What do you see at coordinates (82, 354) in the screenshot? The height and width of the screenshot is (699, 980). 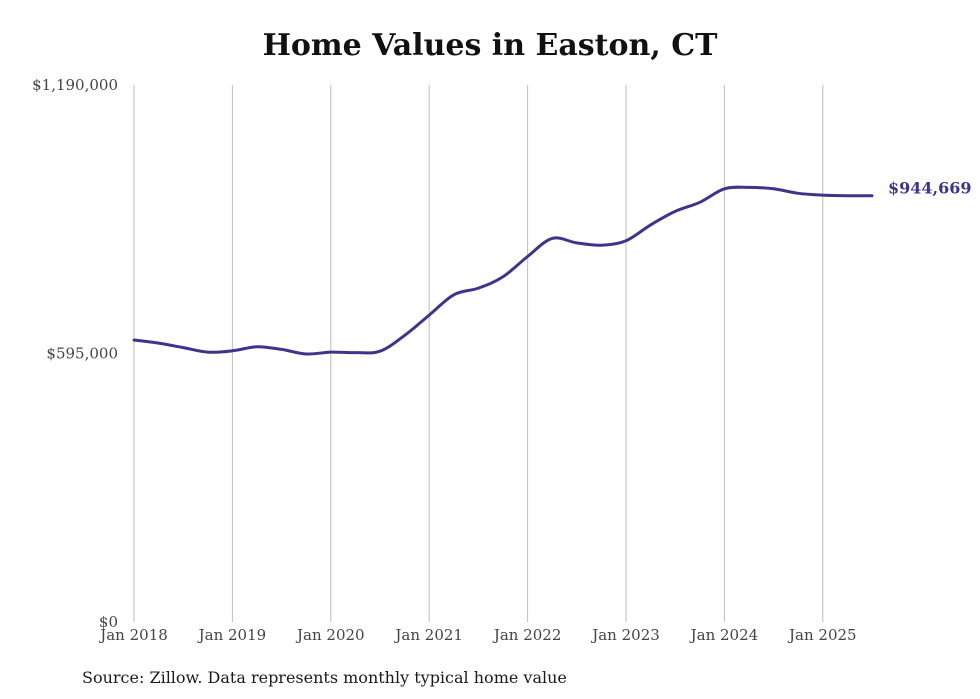 I see `y-tick-label: $595,000` at bounding box center [82, 354].